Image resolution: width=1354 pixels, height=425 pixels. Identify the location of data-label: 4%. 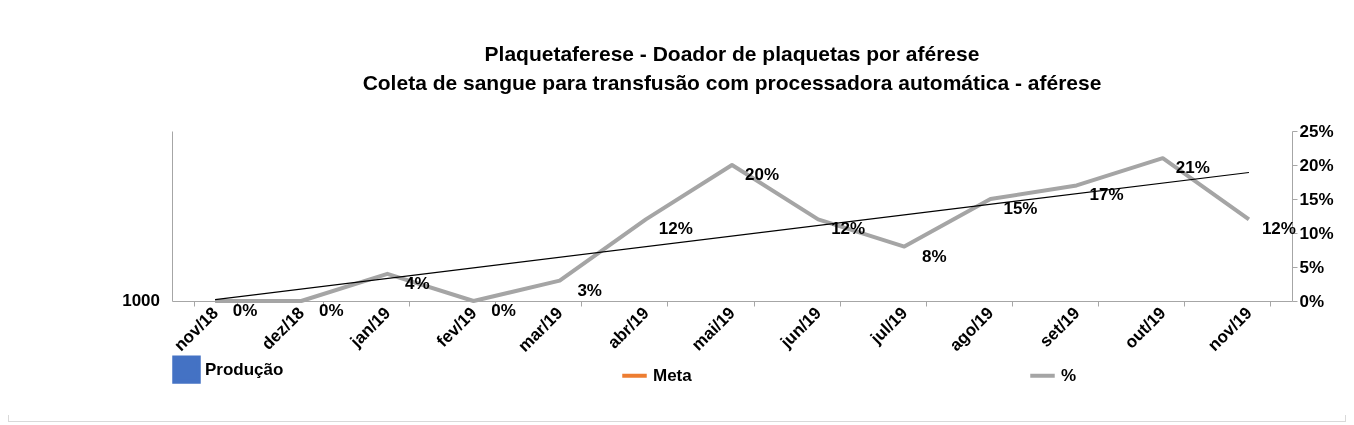
(417, 283).